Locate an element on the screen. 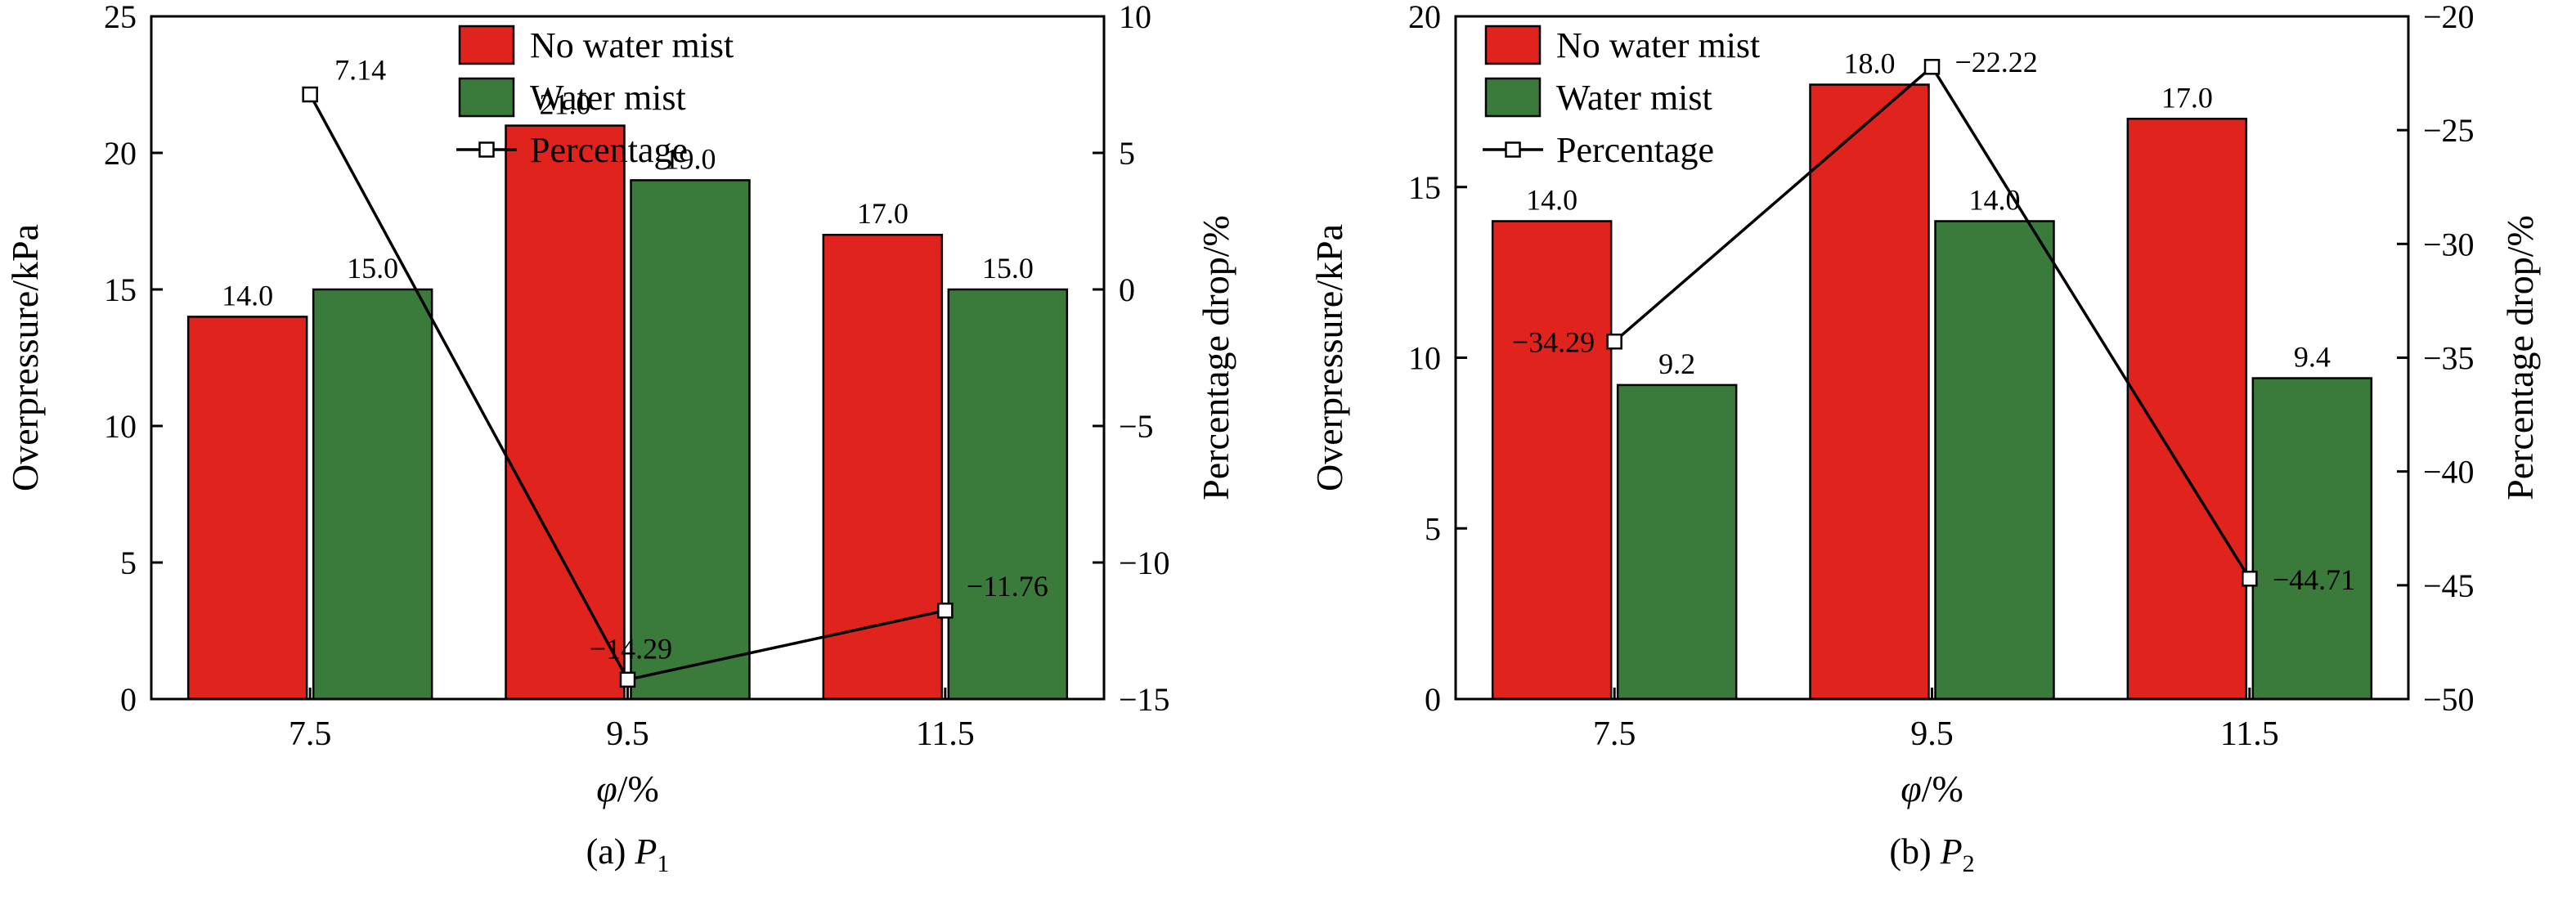 The height and width of the screenshot is (901, 2576). line-point-label: −34.29 is located at coordinates (1553, 342).